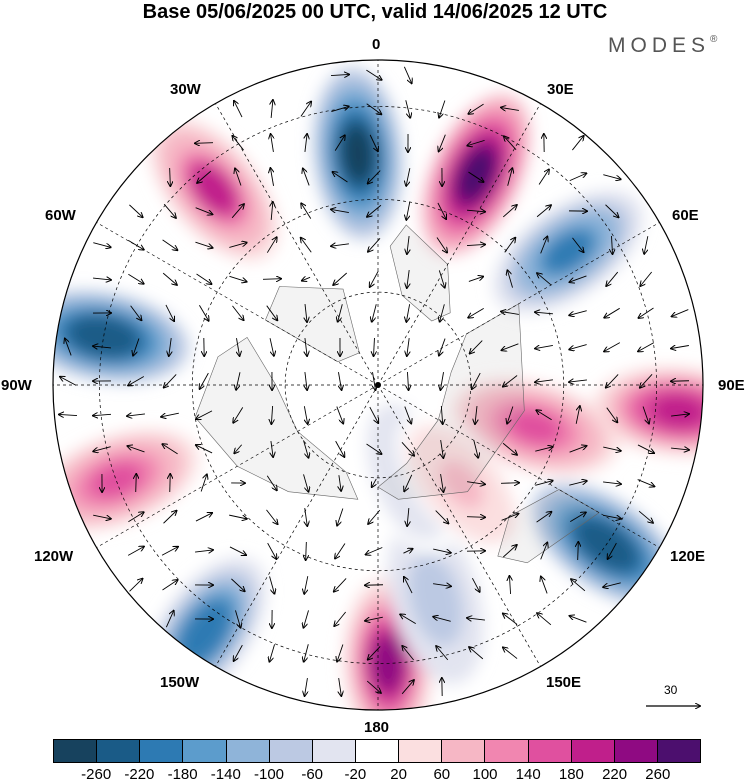  Describe the element at coordinates (398, 774) in the screenshot. I see `colorbar-tick-label: 20` at that location.